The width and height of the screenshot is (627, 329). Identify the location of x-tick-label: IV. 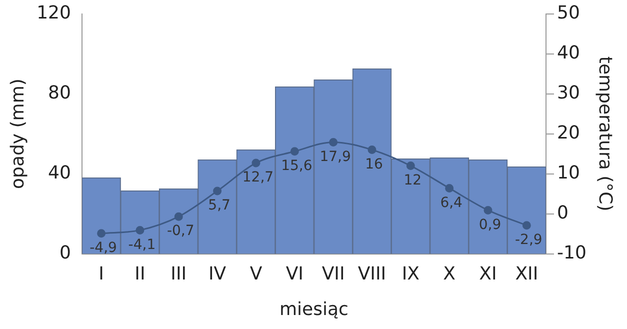
(217, 273).